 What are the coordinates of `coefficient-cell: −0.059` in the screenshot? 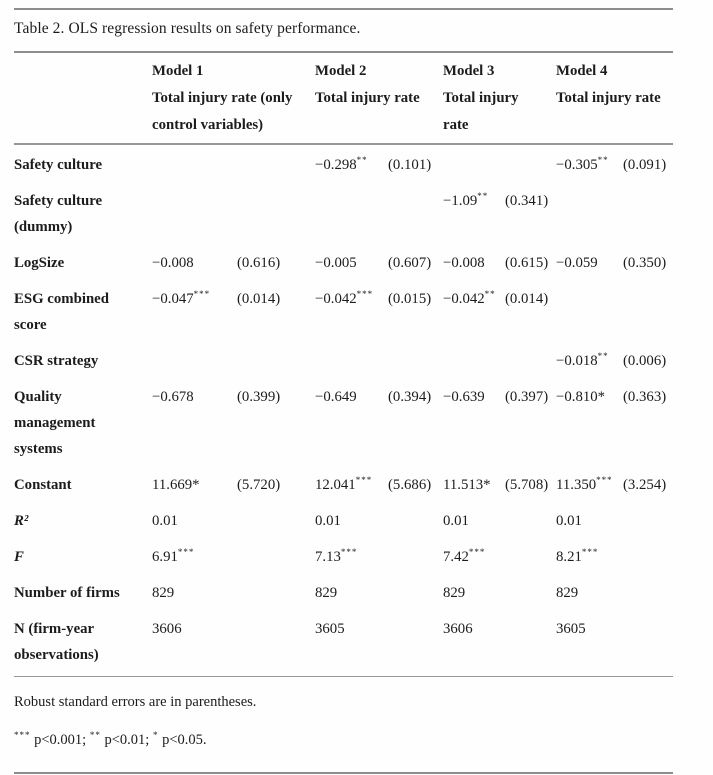 It's located at (577, 262).